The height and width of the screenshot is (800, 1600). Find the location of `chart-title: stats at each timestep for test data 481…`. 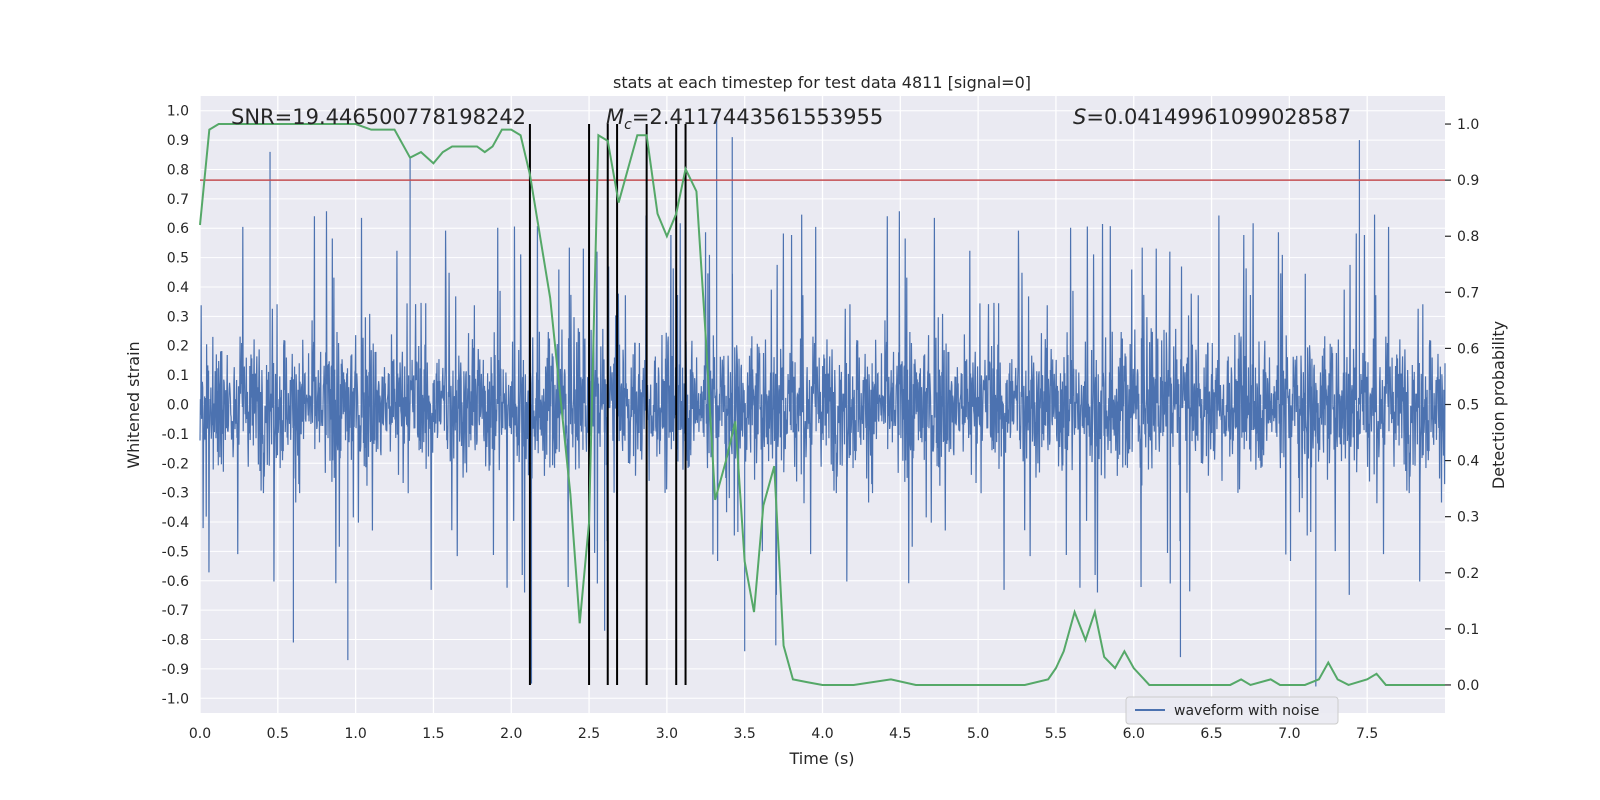

chart-title: stats at each timestep for test data 481… is located at coordinates (822, 82).